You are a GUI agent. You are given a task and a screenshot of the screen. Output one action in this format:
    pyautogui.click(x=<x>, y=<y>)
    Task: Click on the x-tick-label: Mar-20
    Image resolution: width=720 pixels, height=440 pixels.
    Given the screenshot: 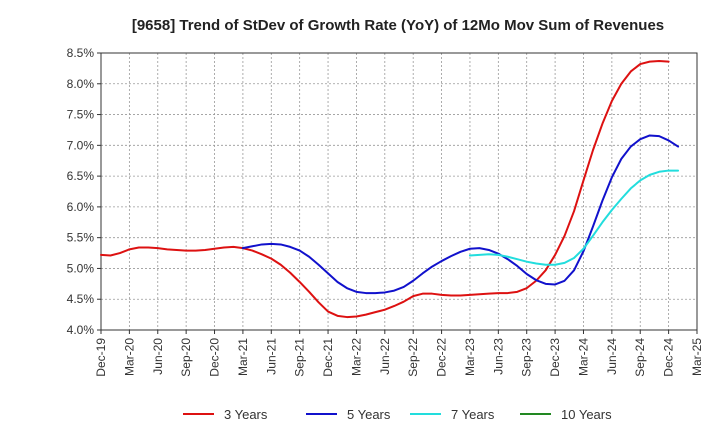 What is the action you would take?
    pyautogui.click(x=129, y=357)
    